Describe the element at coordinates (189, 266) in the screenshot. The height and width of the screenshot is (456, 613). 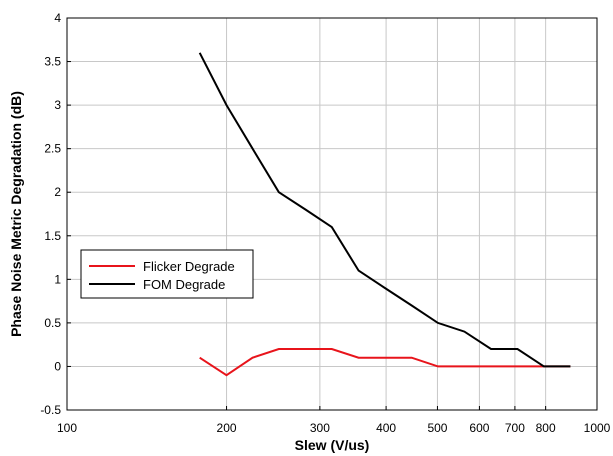
I see `legend-label: Flicker Degrade` at that location.